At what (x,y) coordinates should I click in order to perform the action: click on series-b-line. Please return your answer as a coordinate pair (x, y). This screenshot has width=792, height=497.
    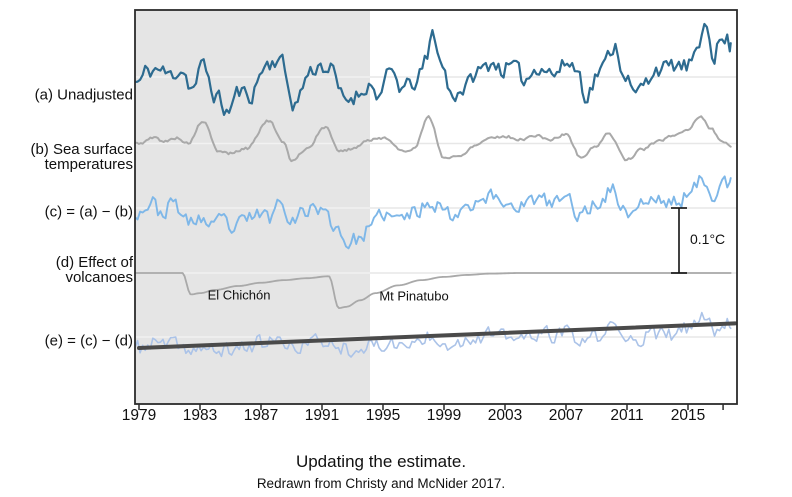
    Looking at the image, I should click on (433, 139).